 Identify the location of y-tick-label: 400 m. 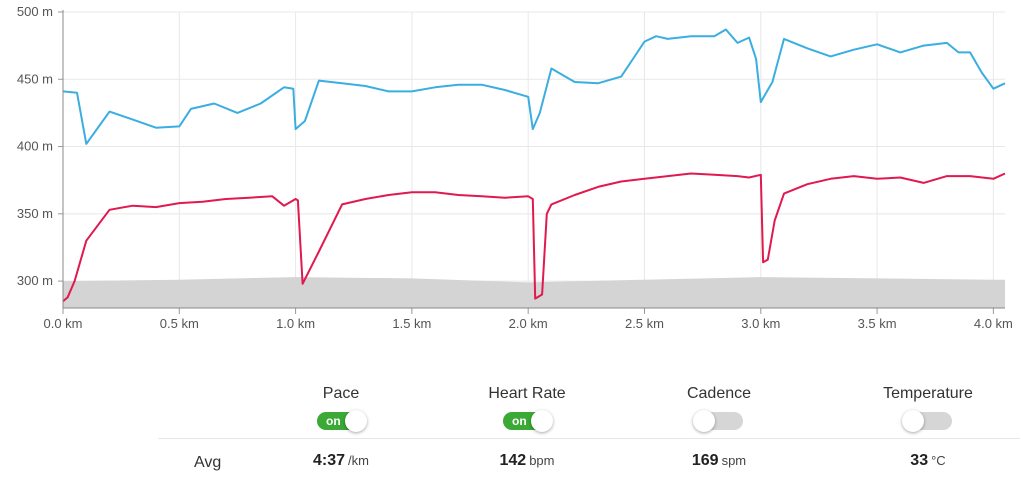
(35, 146).